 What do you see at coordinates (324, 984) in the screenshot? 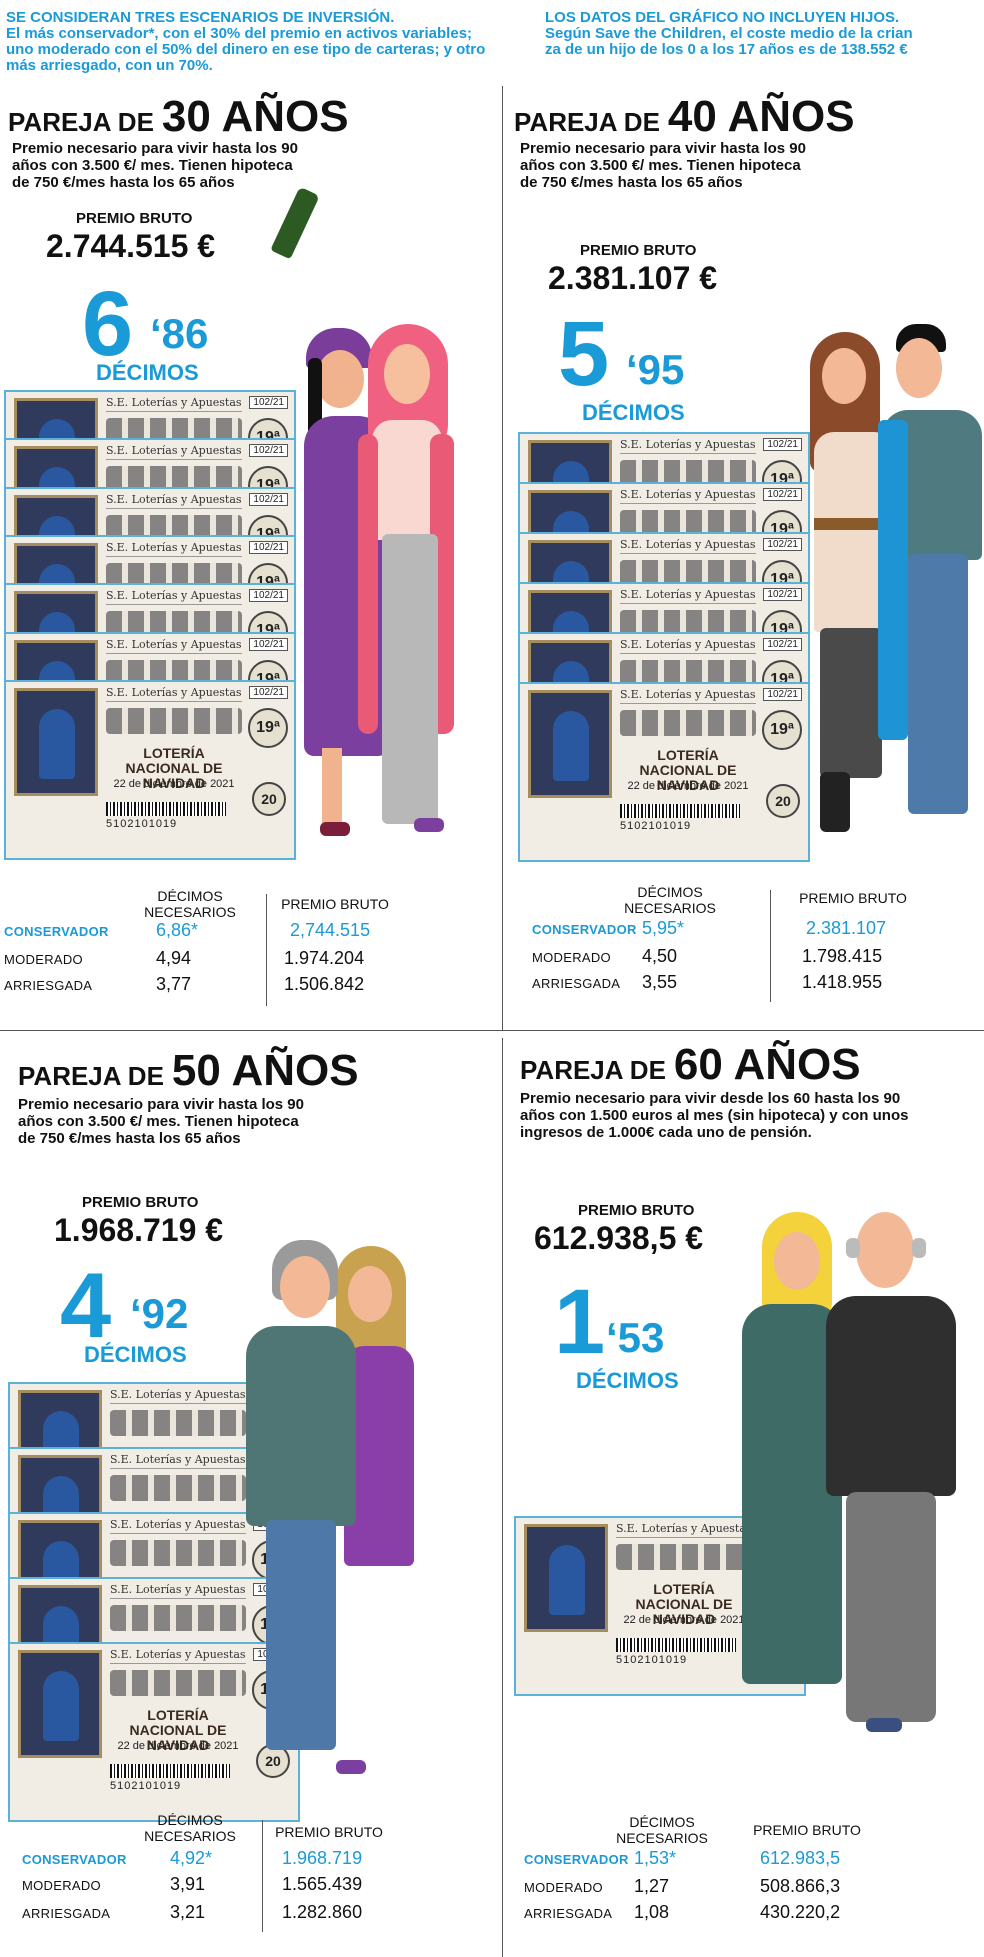
I see `cell-premio: 1.506.842` at bounding box center [324, 984].